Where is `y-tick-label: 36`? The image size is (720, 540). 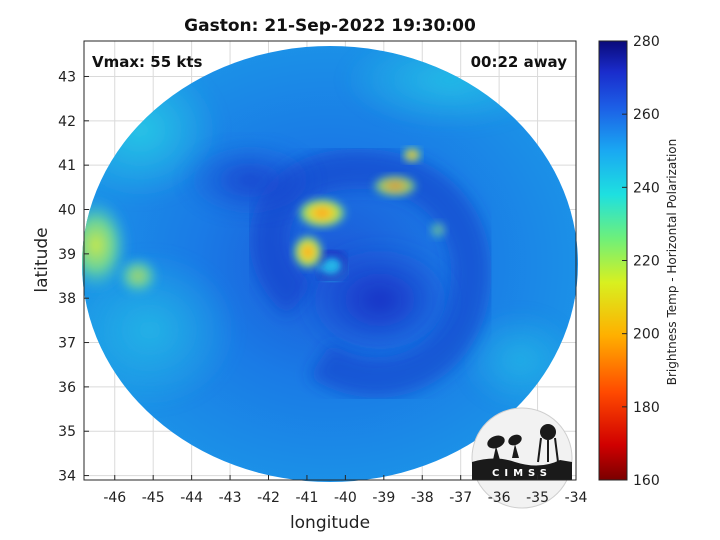 y-tick-label: 36 is located at coordinates (67, 388).